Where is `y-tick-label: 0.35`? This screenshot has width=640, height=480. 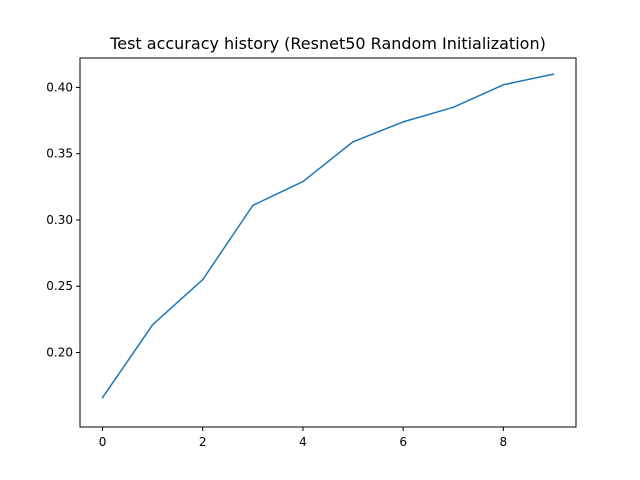 y-tick-label: 0.35 is located at coordinates (59, 154).